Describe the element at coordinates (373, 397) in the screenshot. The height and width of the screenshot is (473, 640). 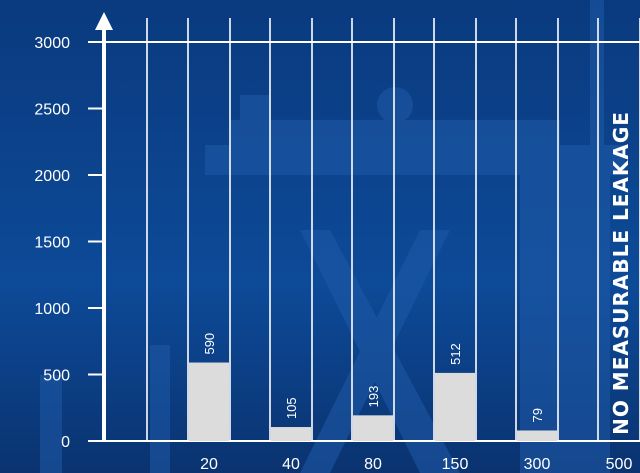
I see `bar-label-80: 193` at that location.